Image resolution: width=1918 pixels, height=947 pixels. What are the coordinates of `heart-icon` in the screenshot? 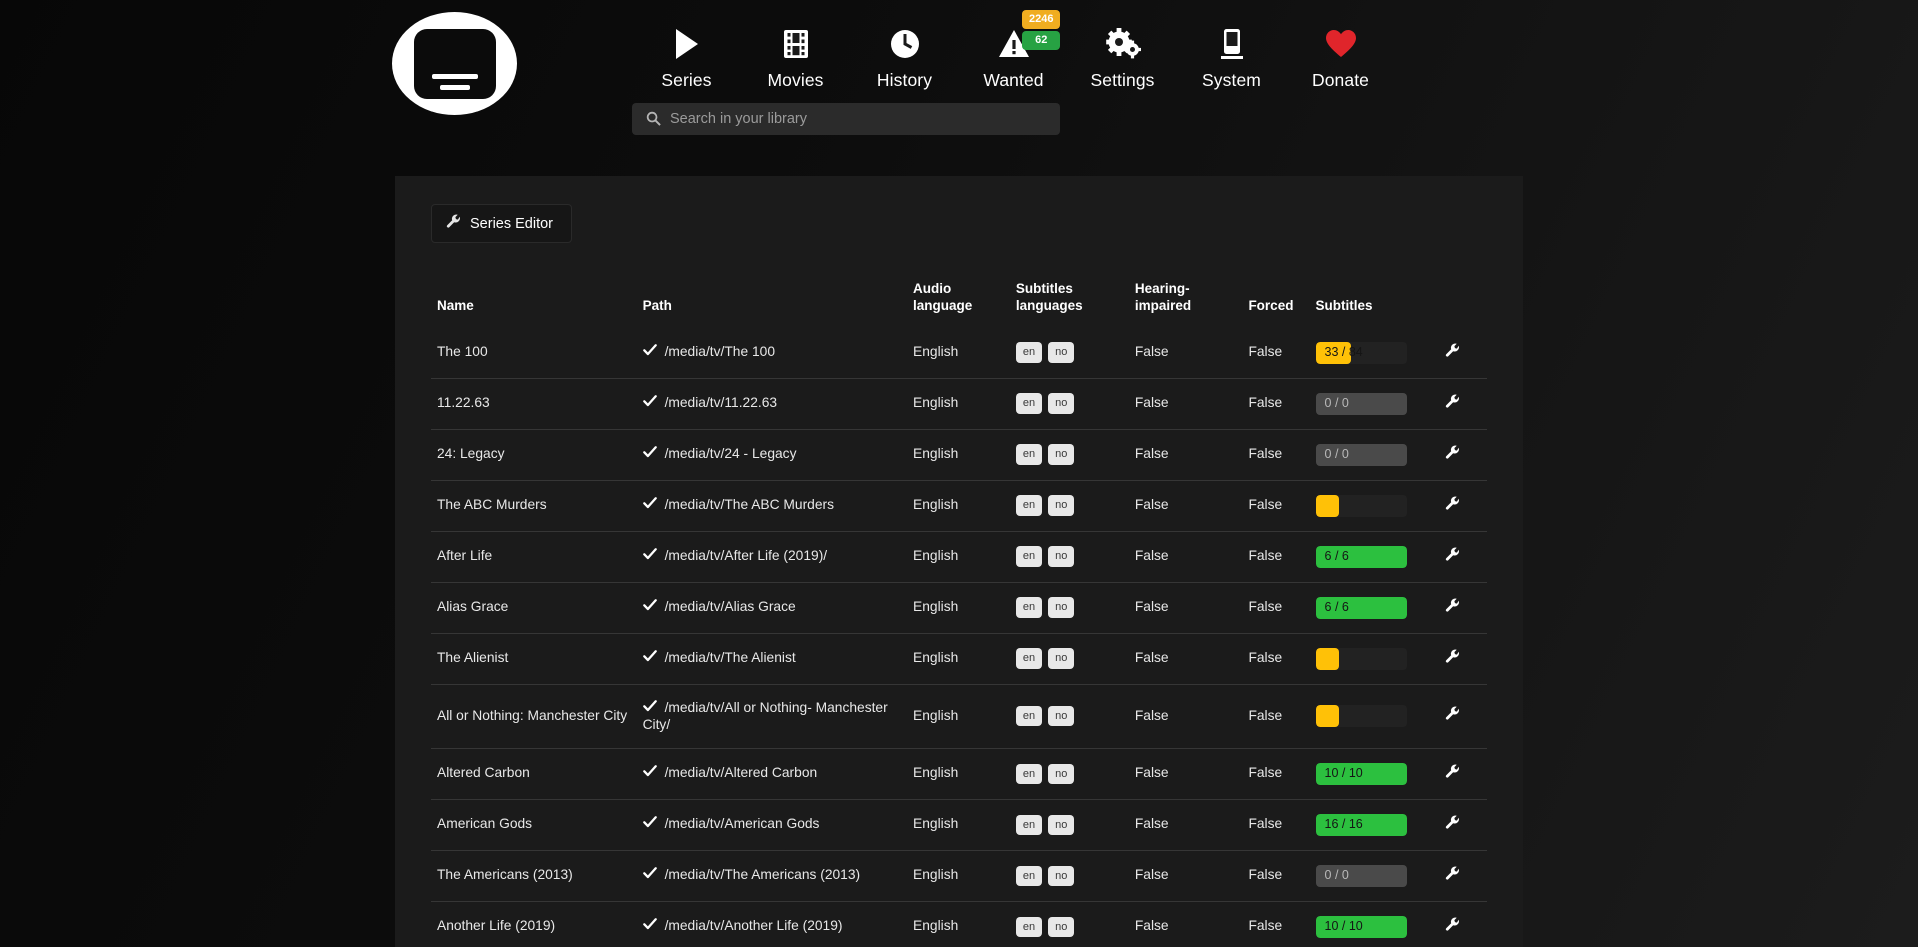 It's located at (1341, 44).